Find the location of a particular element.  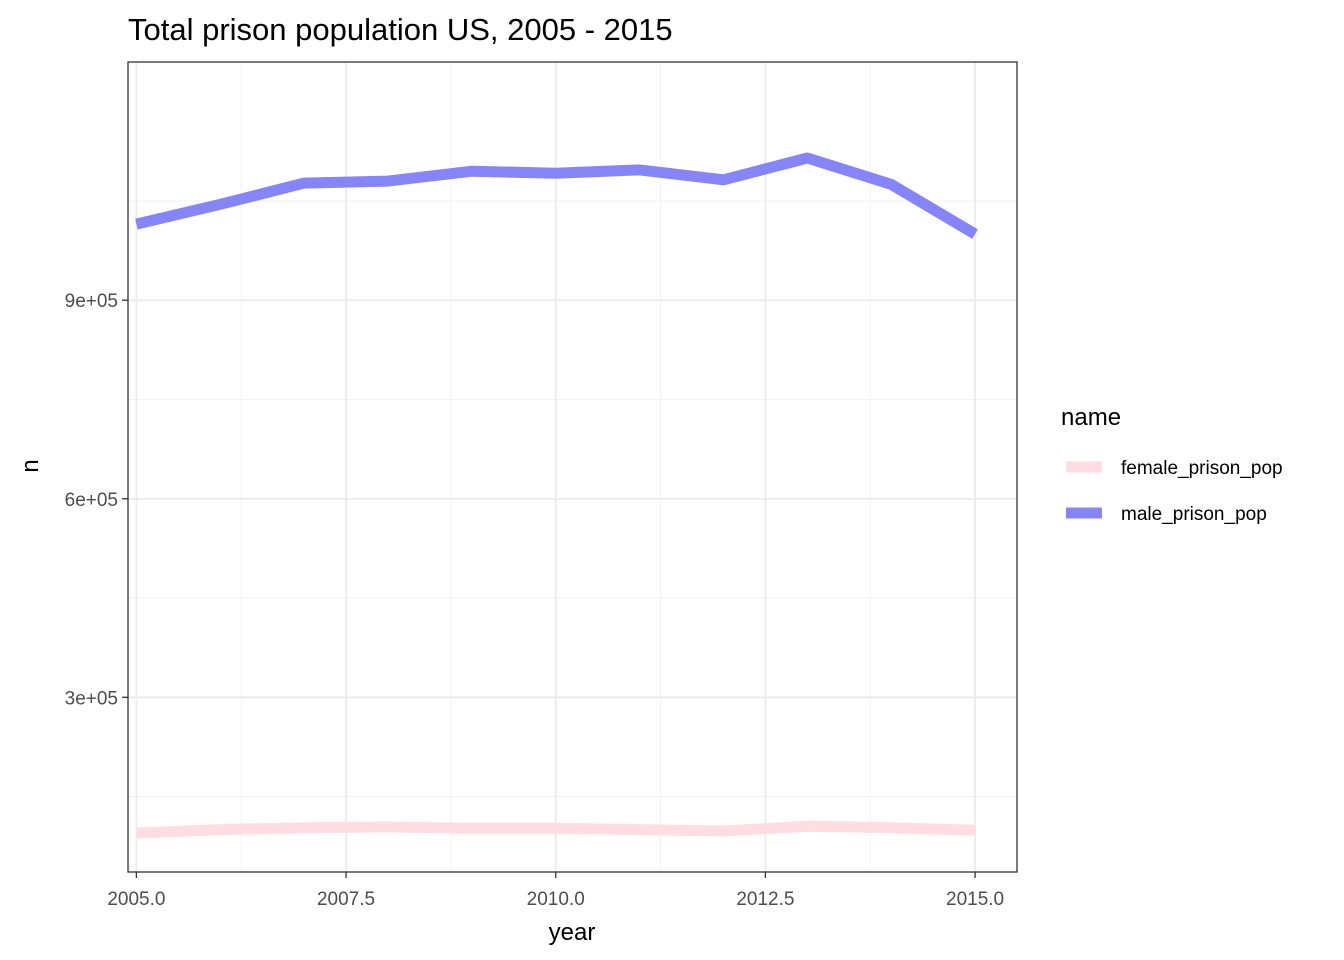

x-tick-label: 2012.5 is located at coordinates (765, 899).